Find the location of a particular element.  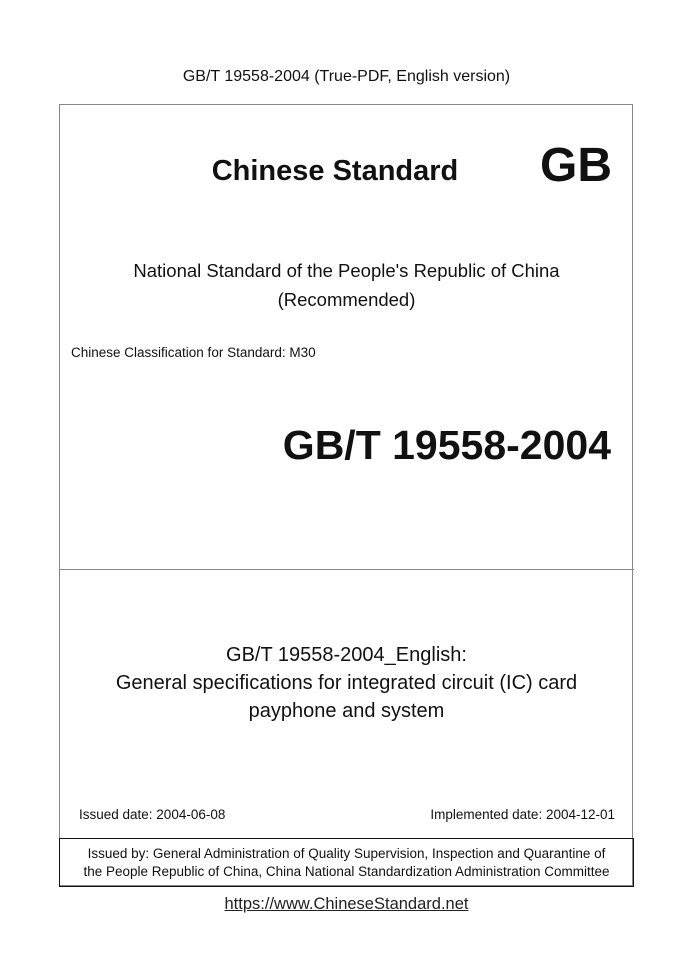

issued-date: Issued date: 2004-06-08 is located at coordinates (152, 814).